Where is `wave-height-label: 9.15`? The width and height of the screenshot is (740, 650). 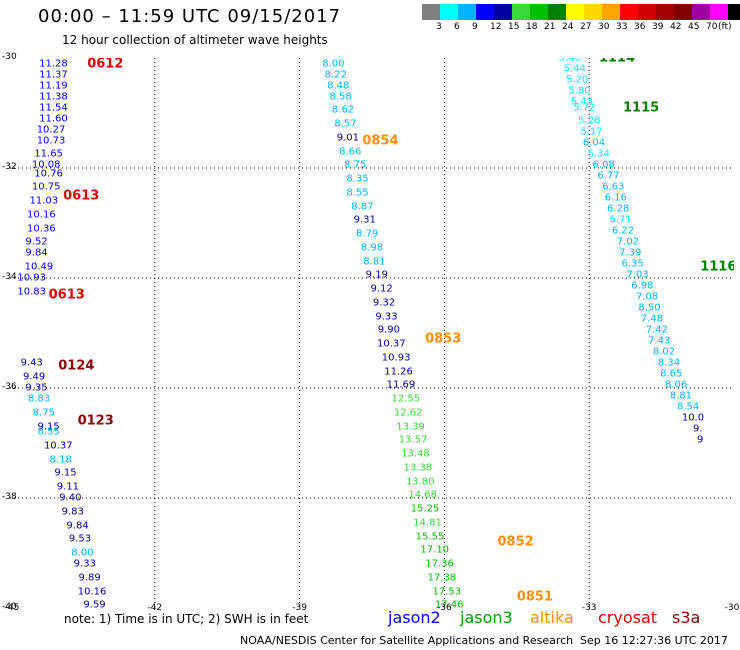 wave-height-label: 9.15 is located at coordinates (48, 426).